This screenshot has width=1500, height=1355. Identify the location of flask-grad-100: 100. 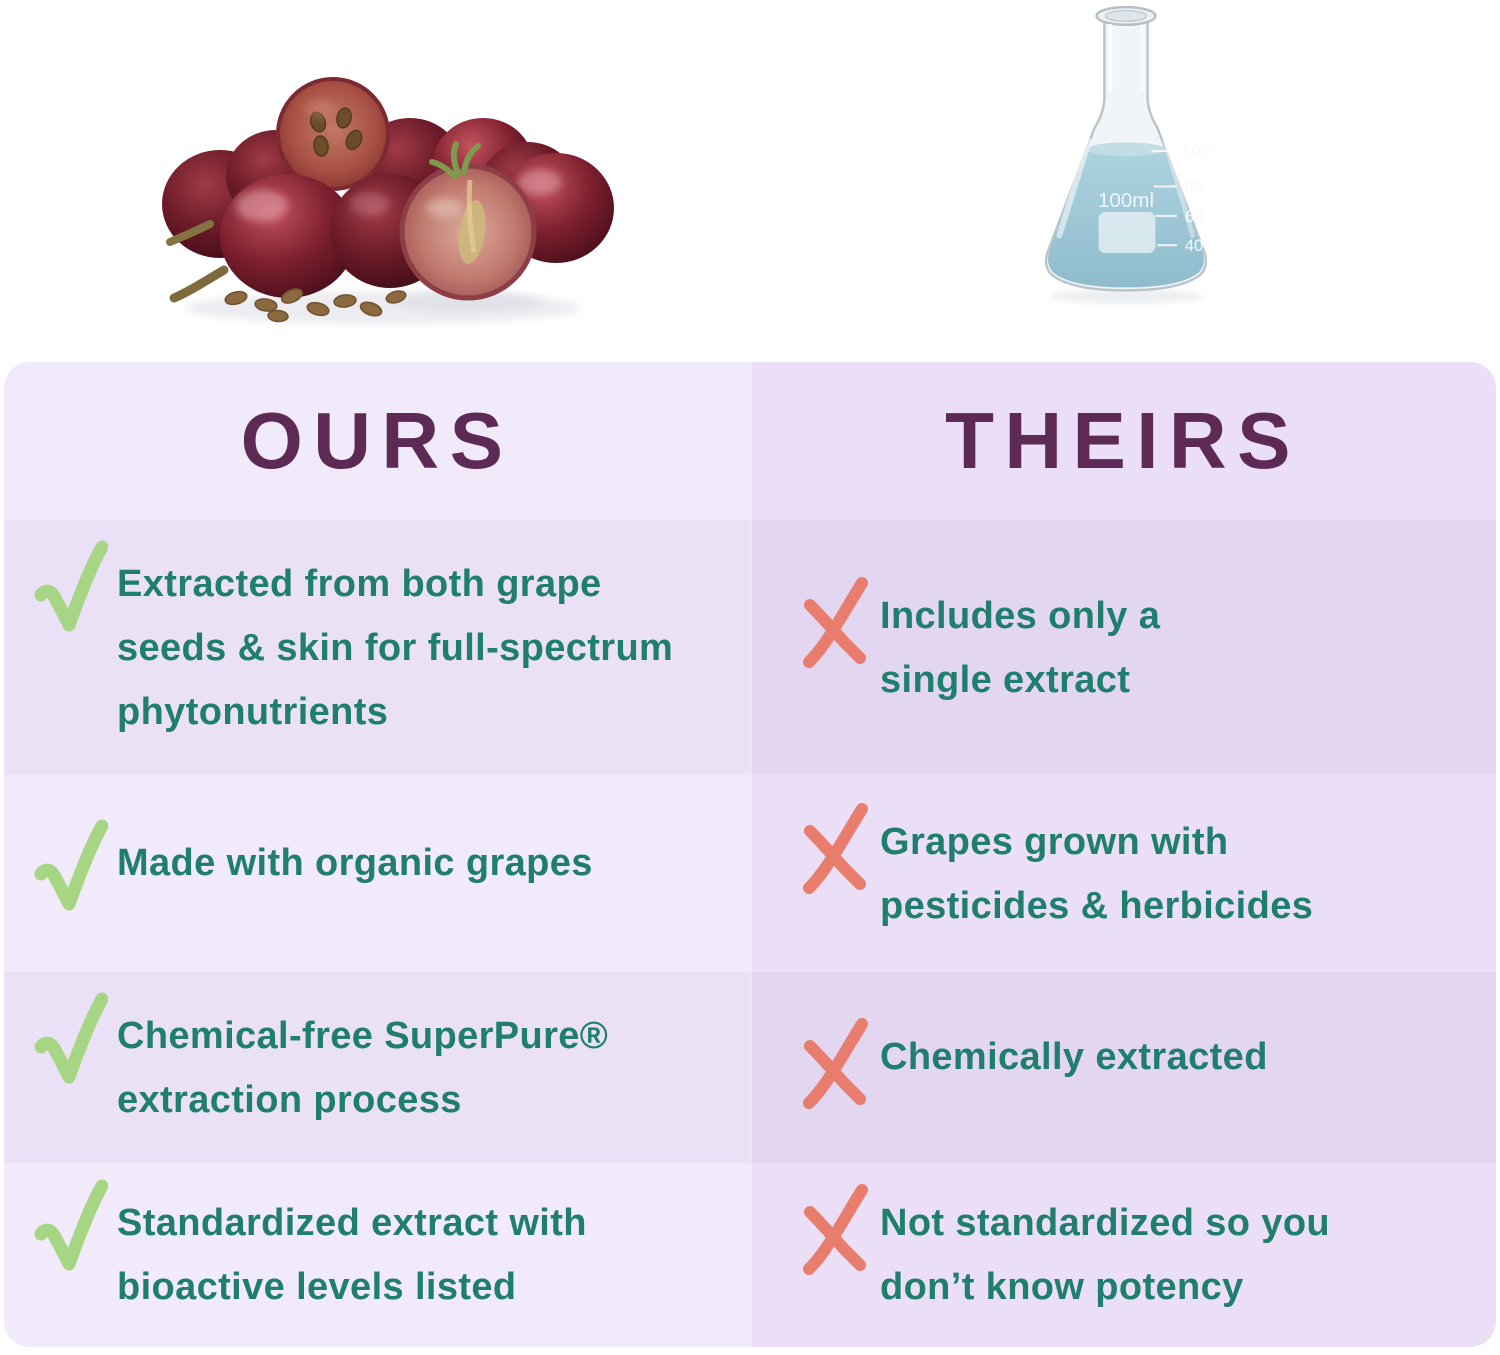
(1196, 151).